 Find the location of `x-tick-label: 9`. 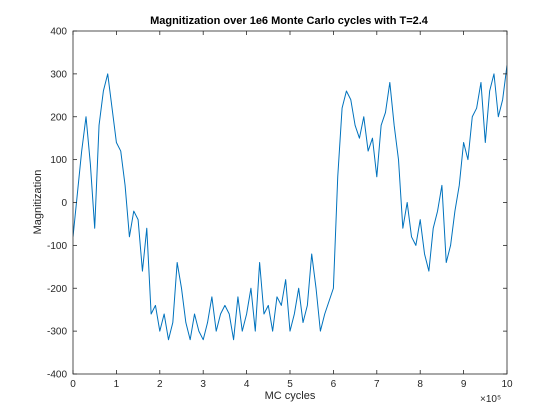

x-tick-label: 9 is located at coordinates (464, 384).